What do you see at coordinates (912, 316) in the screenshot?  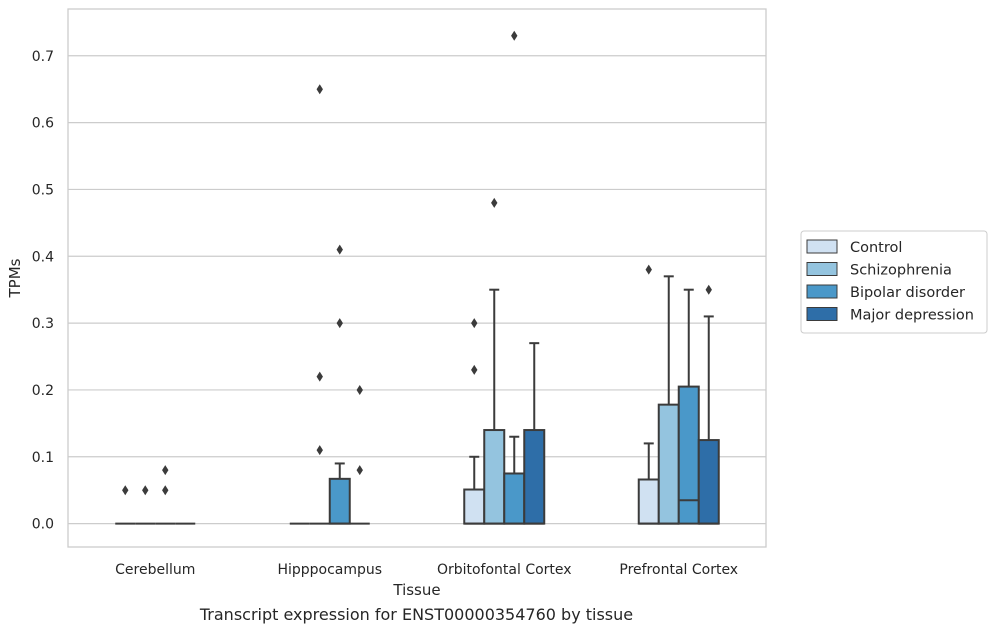 I see `legend-label: Major depression` at bounding box center [912, 316].